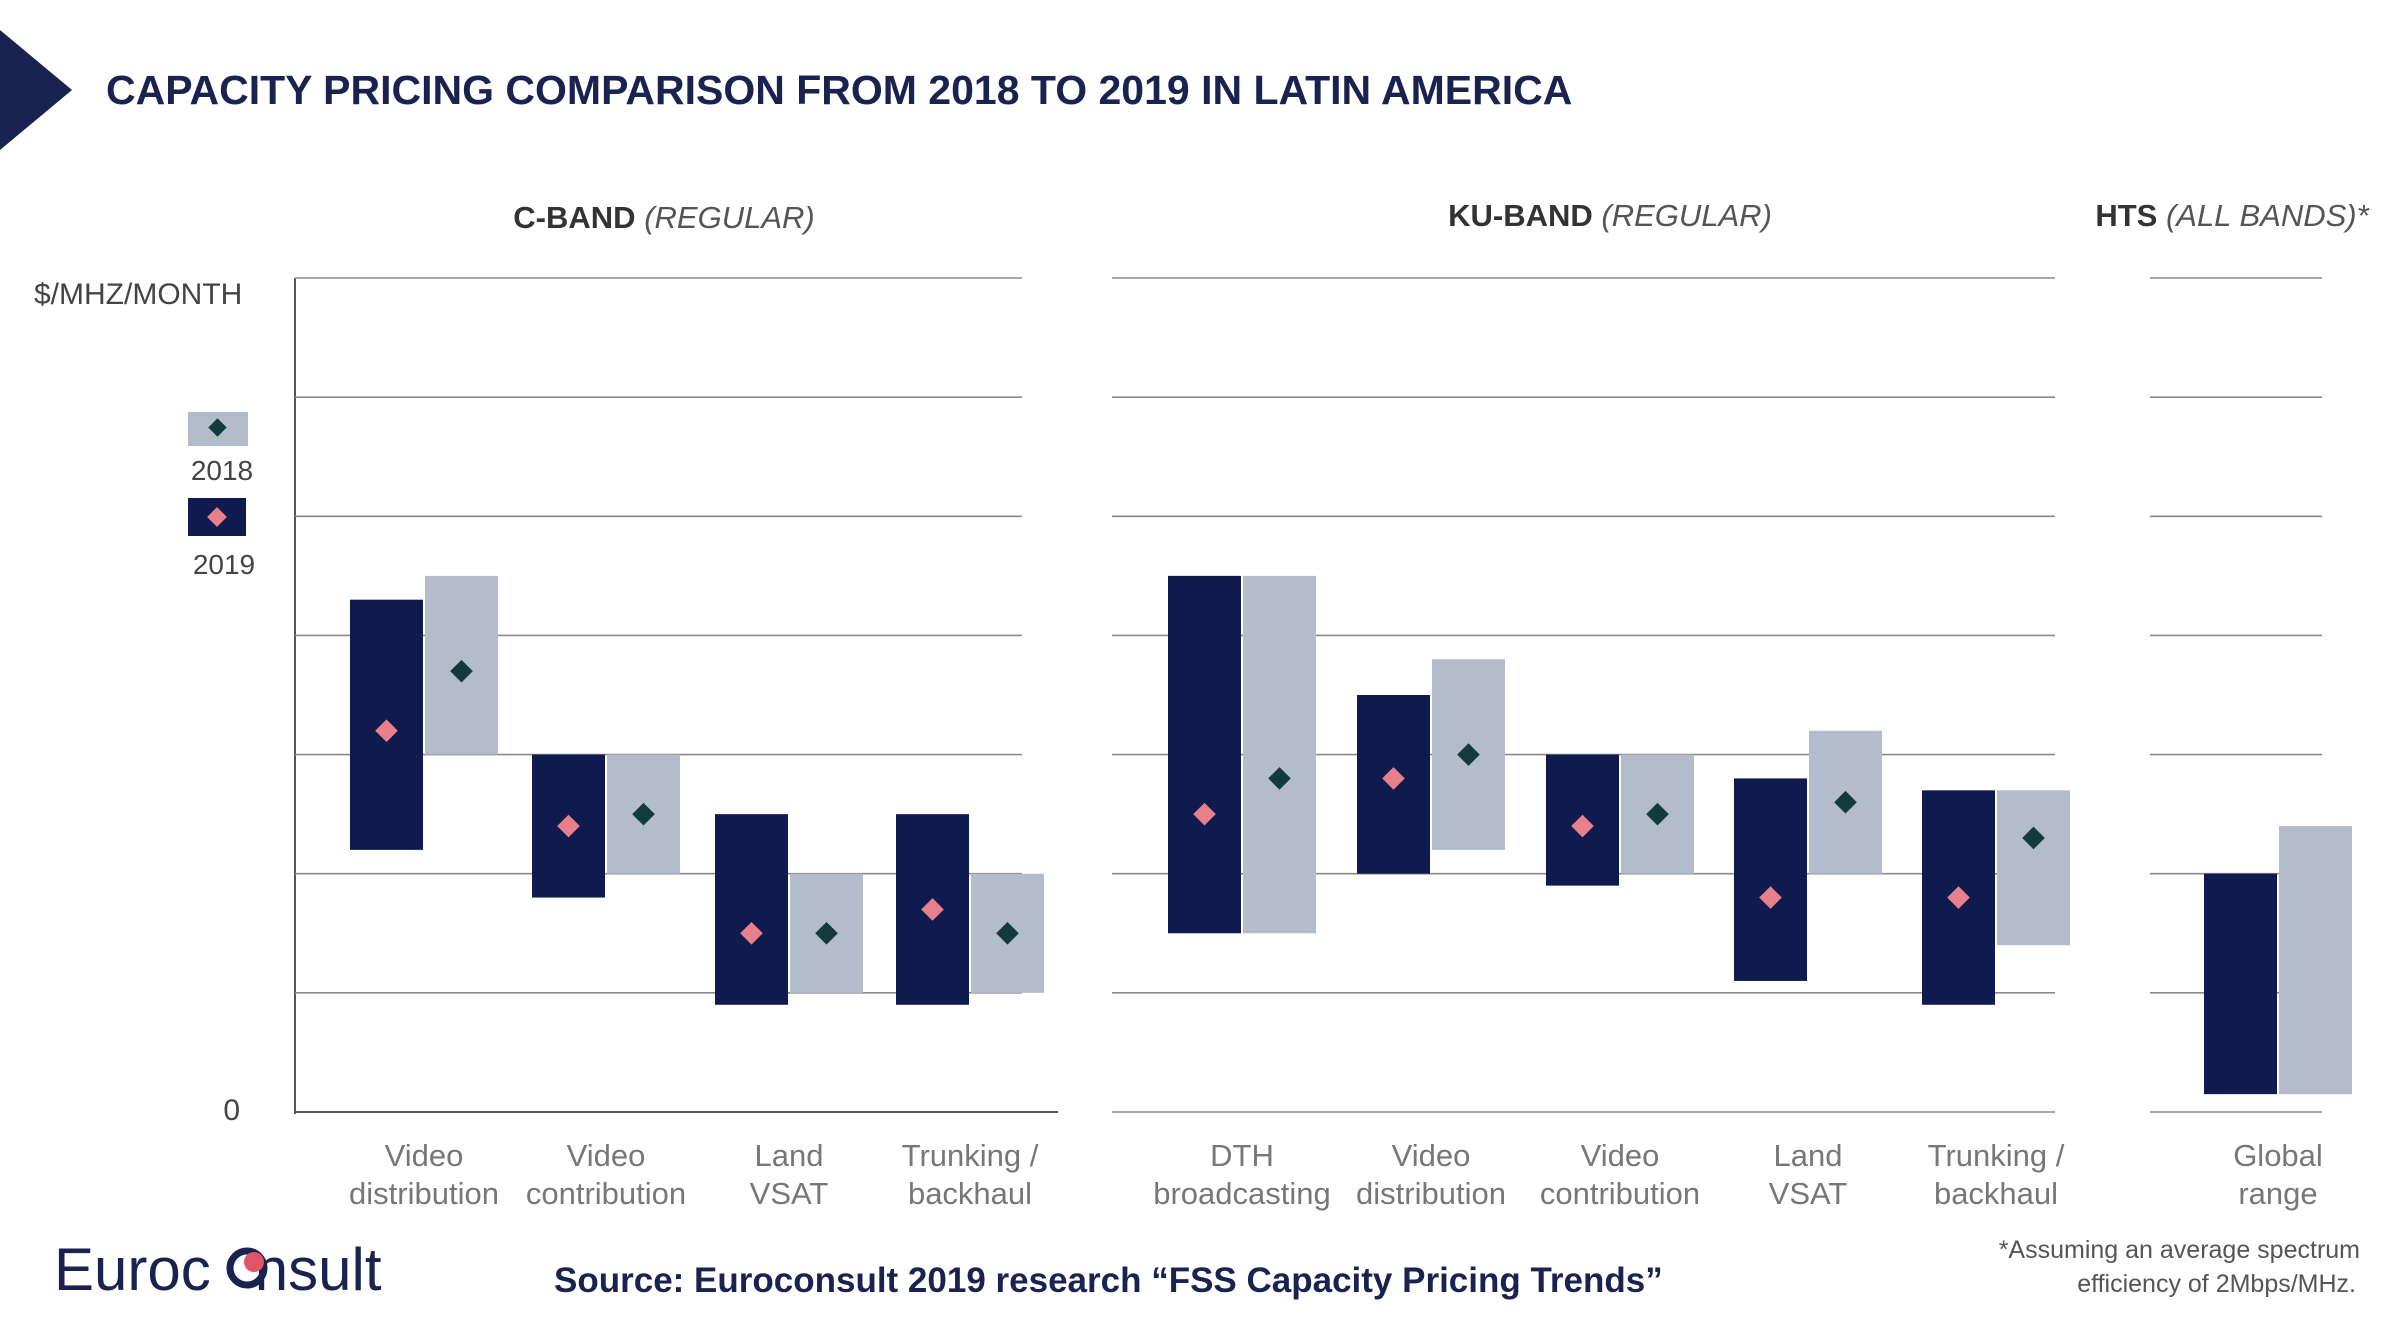  I want to click on section-header-hts: HTS (ALL BANDS)*, so click(2232, 215).